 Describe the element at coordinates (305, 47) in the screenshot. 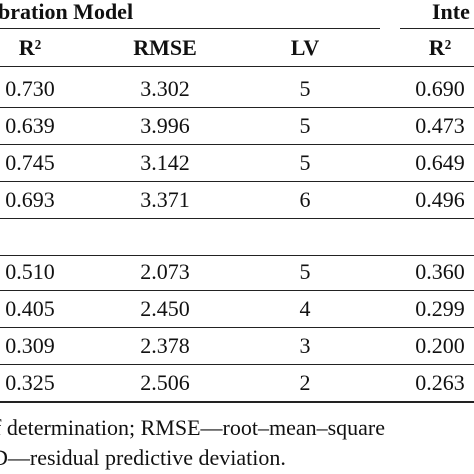

I see `column-header: LV` at that location.